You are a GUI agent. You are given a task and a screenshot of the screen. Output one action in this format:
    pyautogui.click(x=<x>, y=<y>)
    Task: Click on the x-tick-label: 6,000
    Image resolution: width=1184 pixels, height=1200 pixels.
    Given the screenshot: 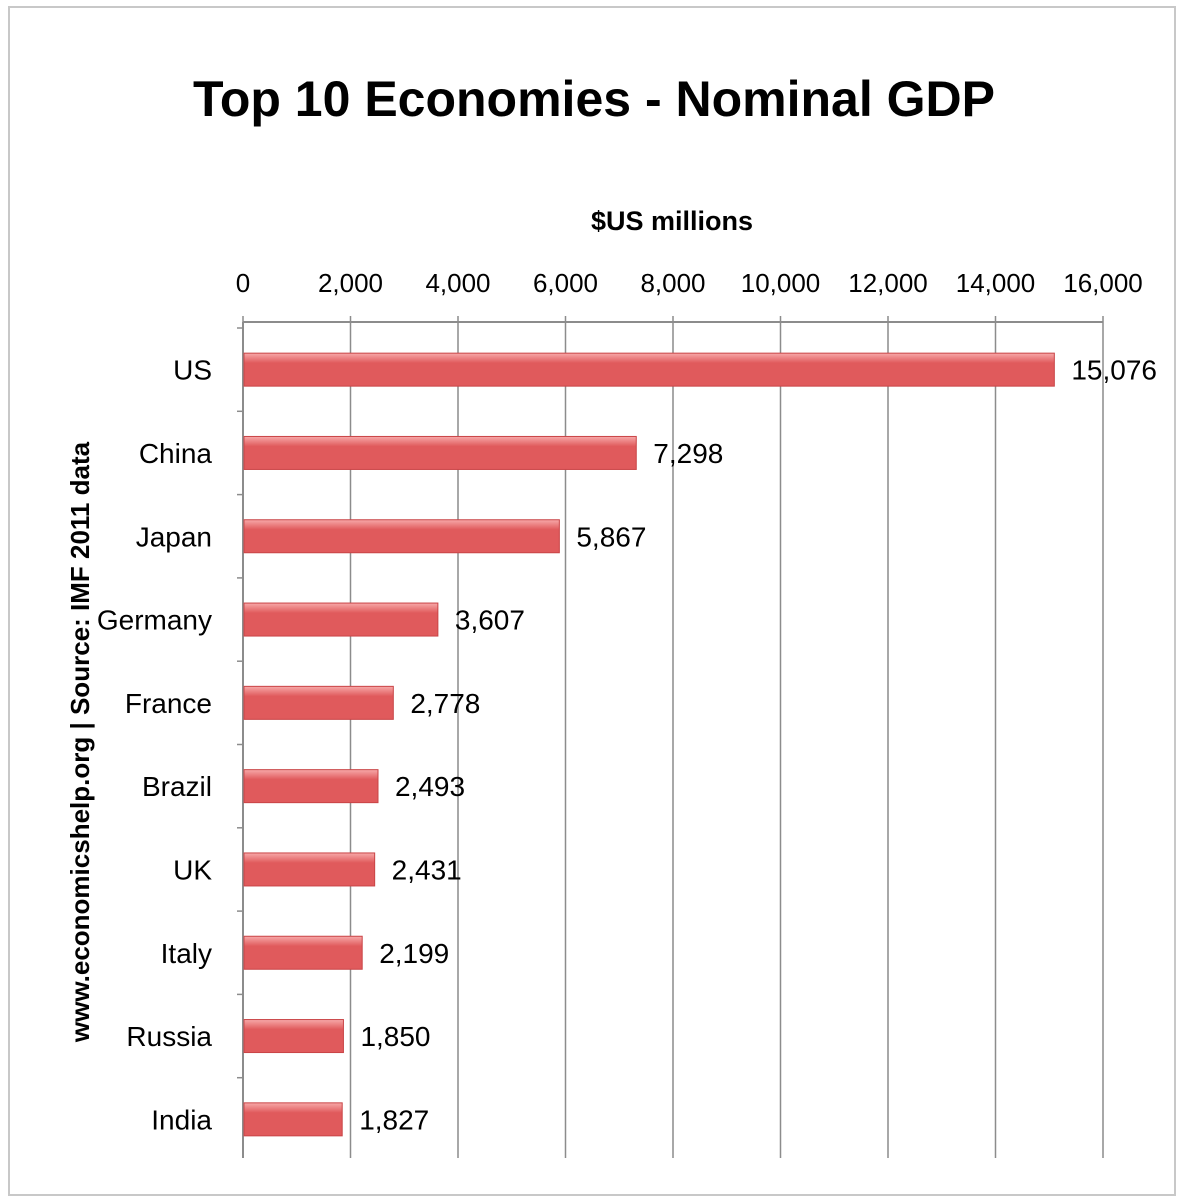 What is the action you would take?
    pyautogui.click(x=565, y=283)
    